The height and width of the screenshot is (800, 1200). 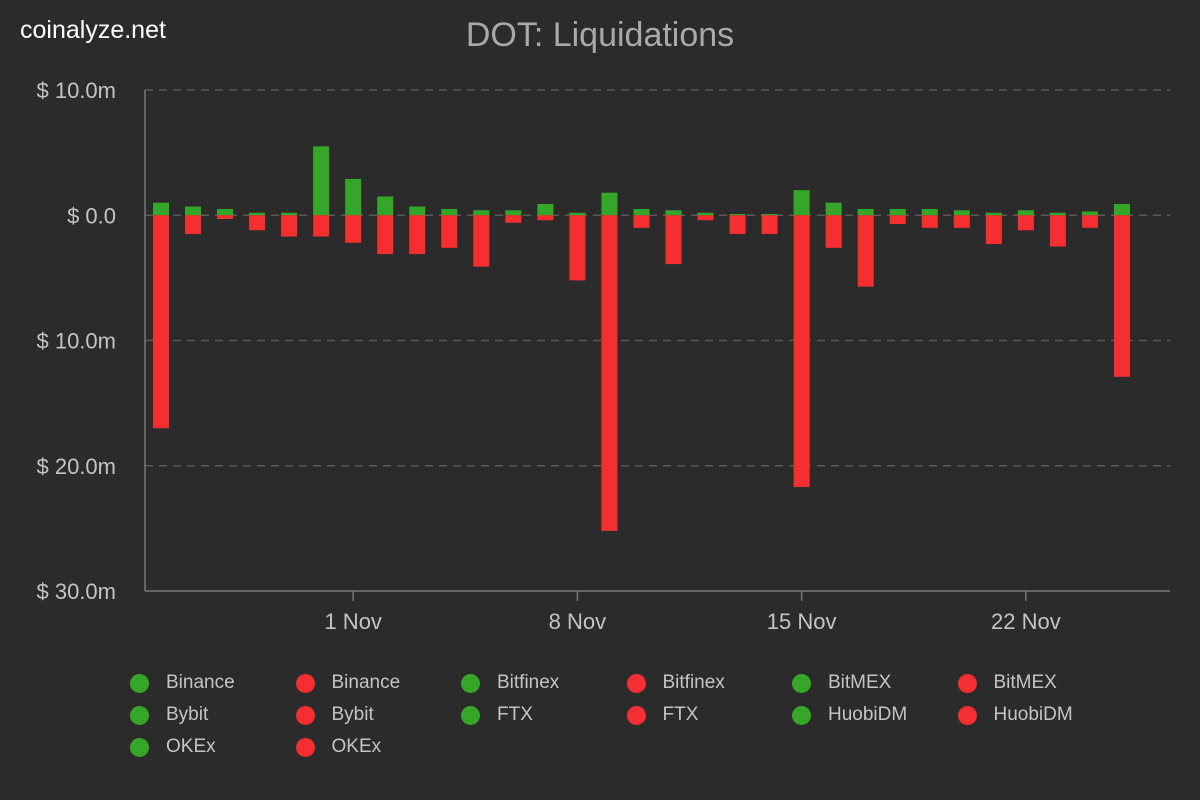 What do you see at coordinates (577, 621) in the screenshot?
I see `x-tick-label: 8 Nov` at bounding box center [577, 621].